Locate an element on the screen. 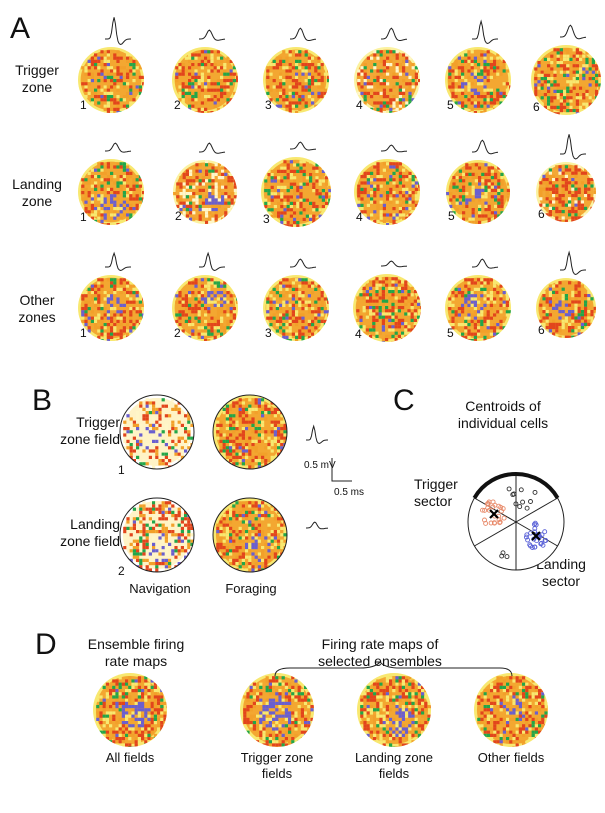  cell-number-a-row3-6: 6 is located at coordinates (541, 330).